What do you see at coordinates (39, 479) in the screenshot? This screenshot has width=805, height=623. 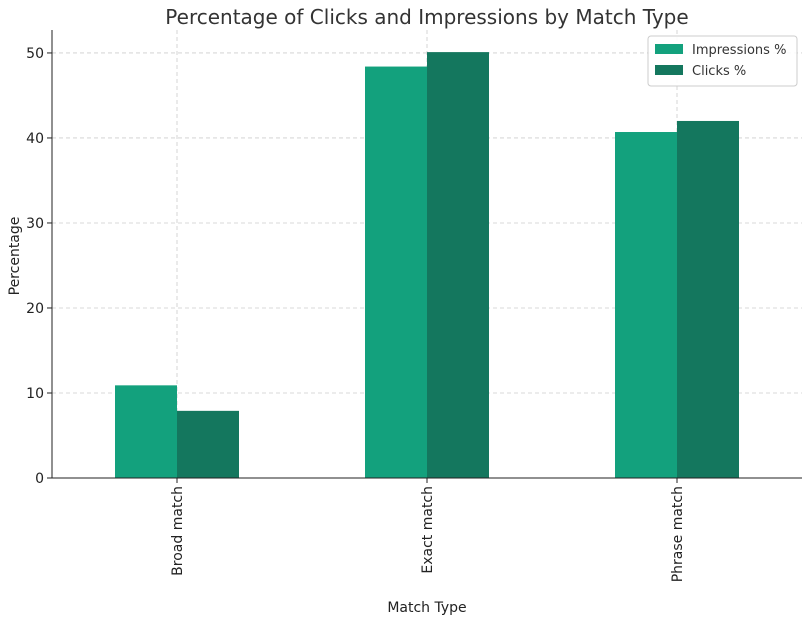 I see `y-tick-label: 0` at bounding box center [39, 479].